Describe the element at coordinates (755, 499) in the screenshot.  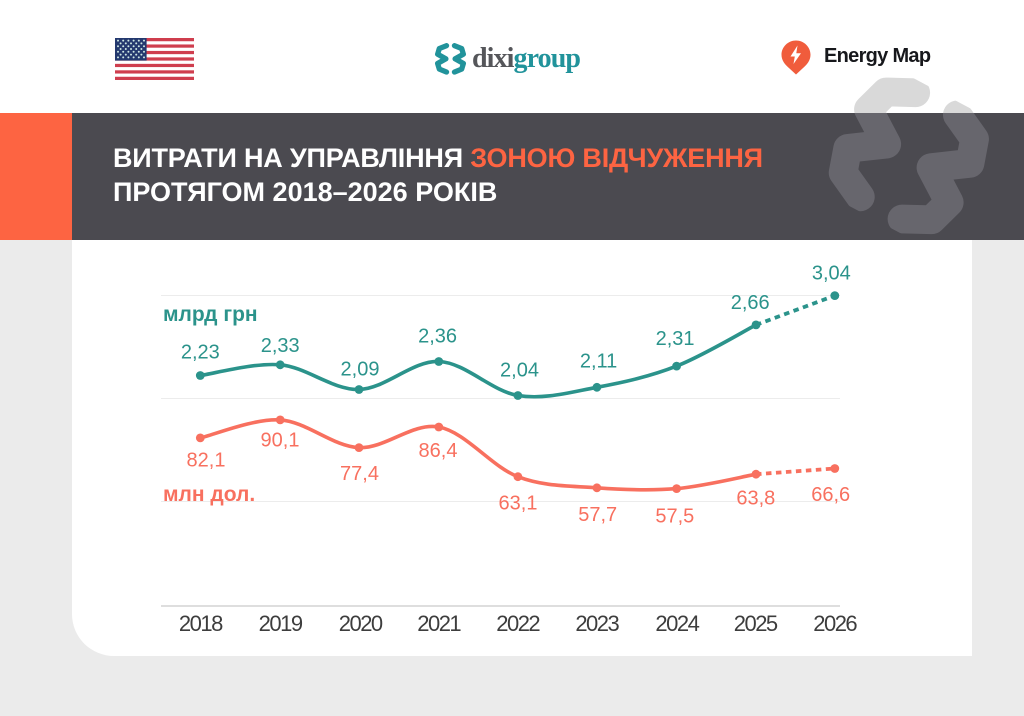
I see `svg-text: 63,8` at that location.